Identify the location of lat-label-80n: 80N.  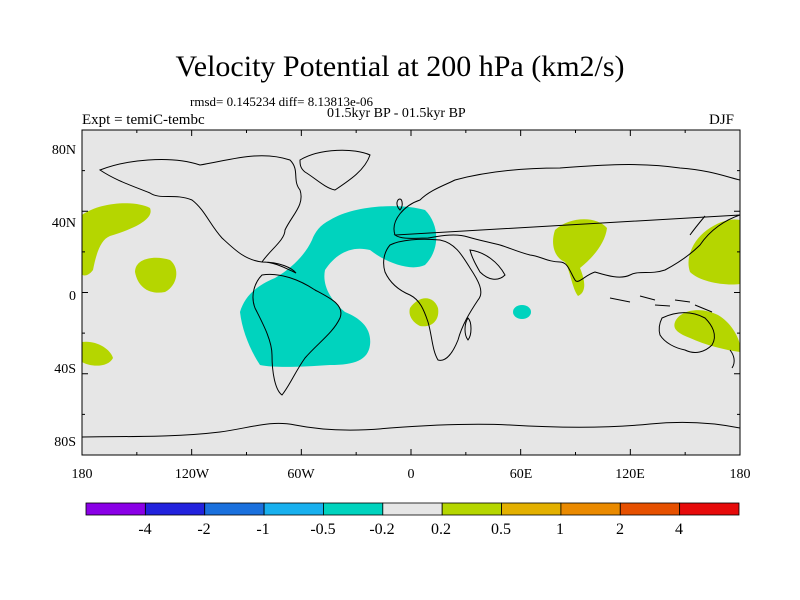
(64, 150).